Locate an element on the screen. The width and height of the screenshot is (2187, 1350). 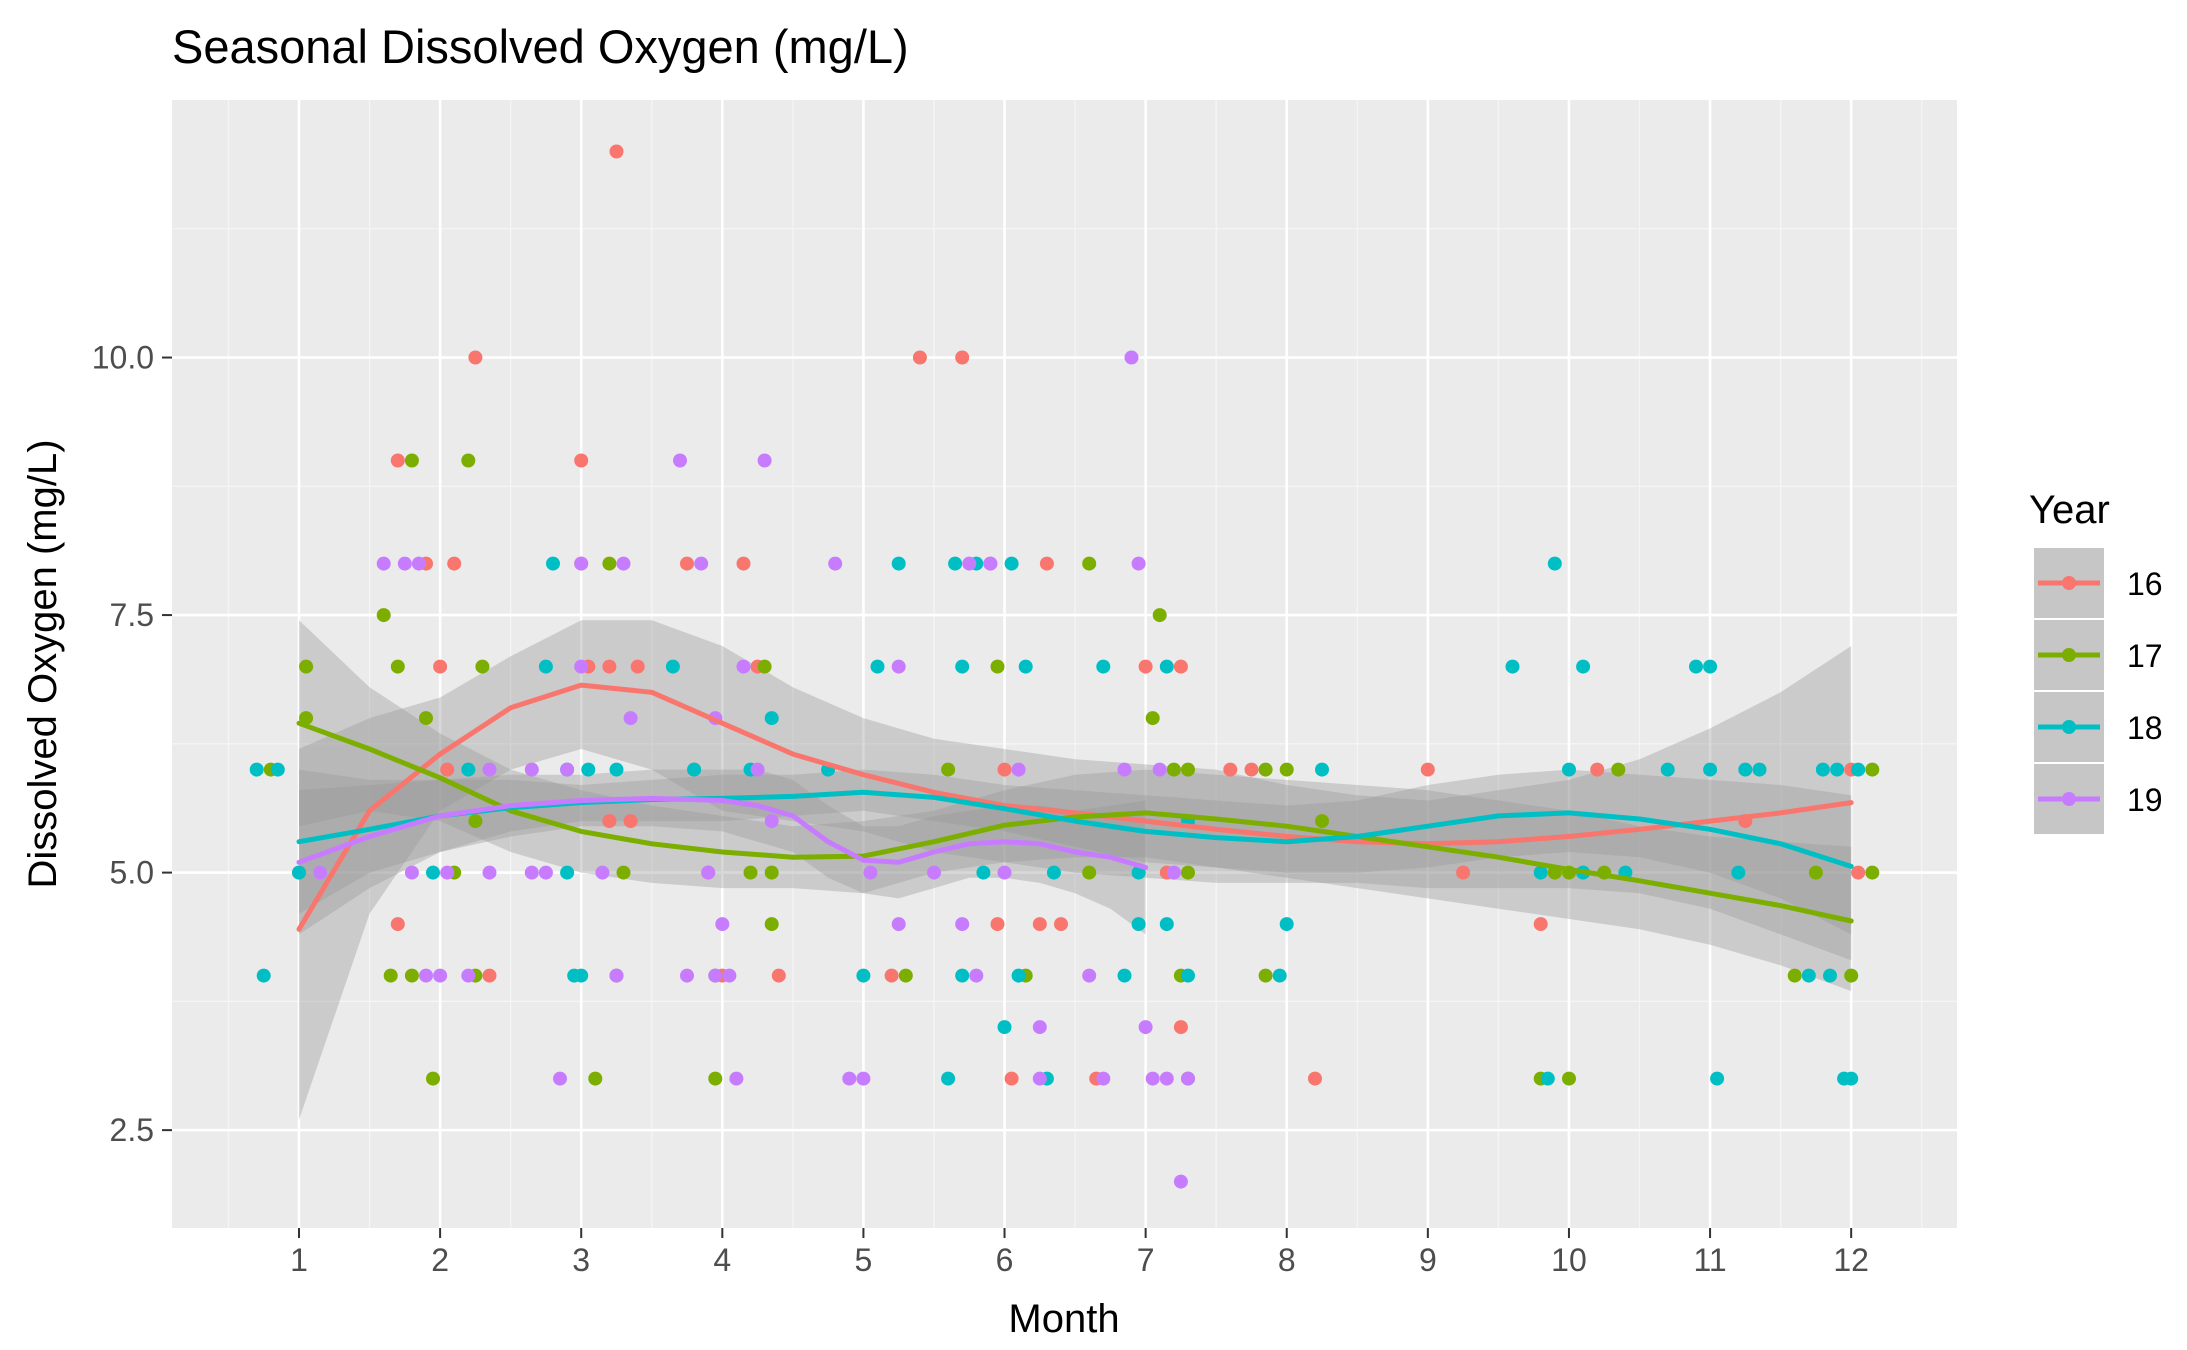
y-tick-label: 10.0 is located at coordinates (123, 358).